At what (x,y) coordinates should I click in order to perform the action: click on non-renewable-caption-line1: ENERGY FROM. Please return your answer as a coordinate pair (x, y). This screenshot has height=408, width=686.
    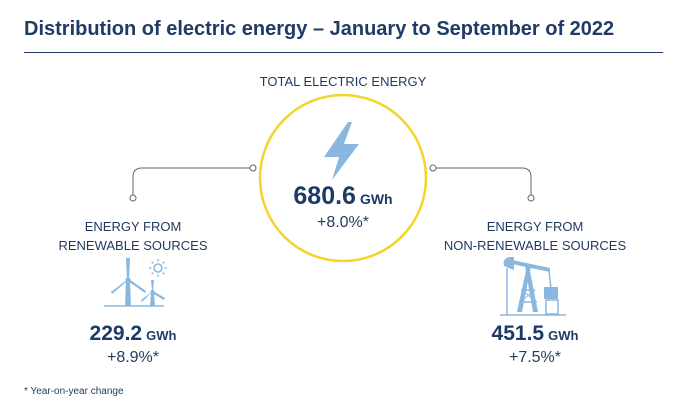
    Looking at the image, I should click on (535, 226).